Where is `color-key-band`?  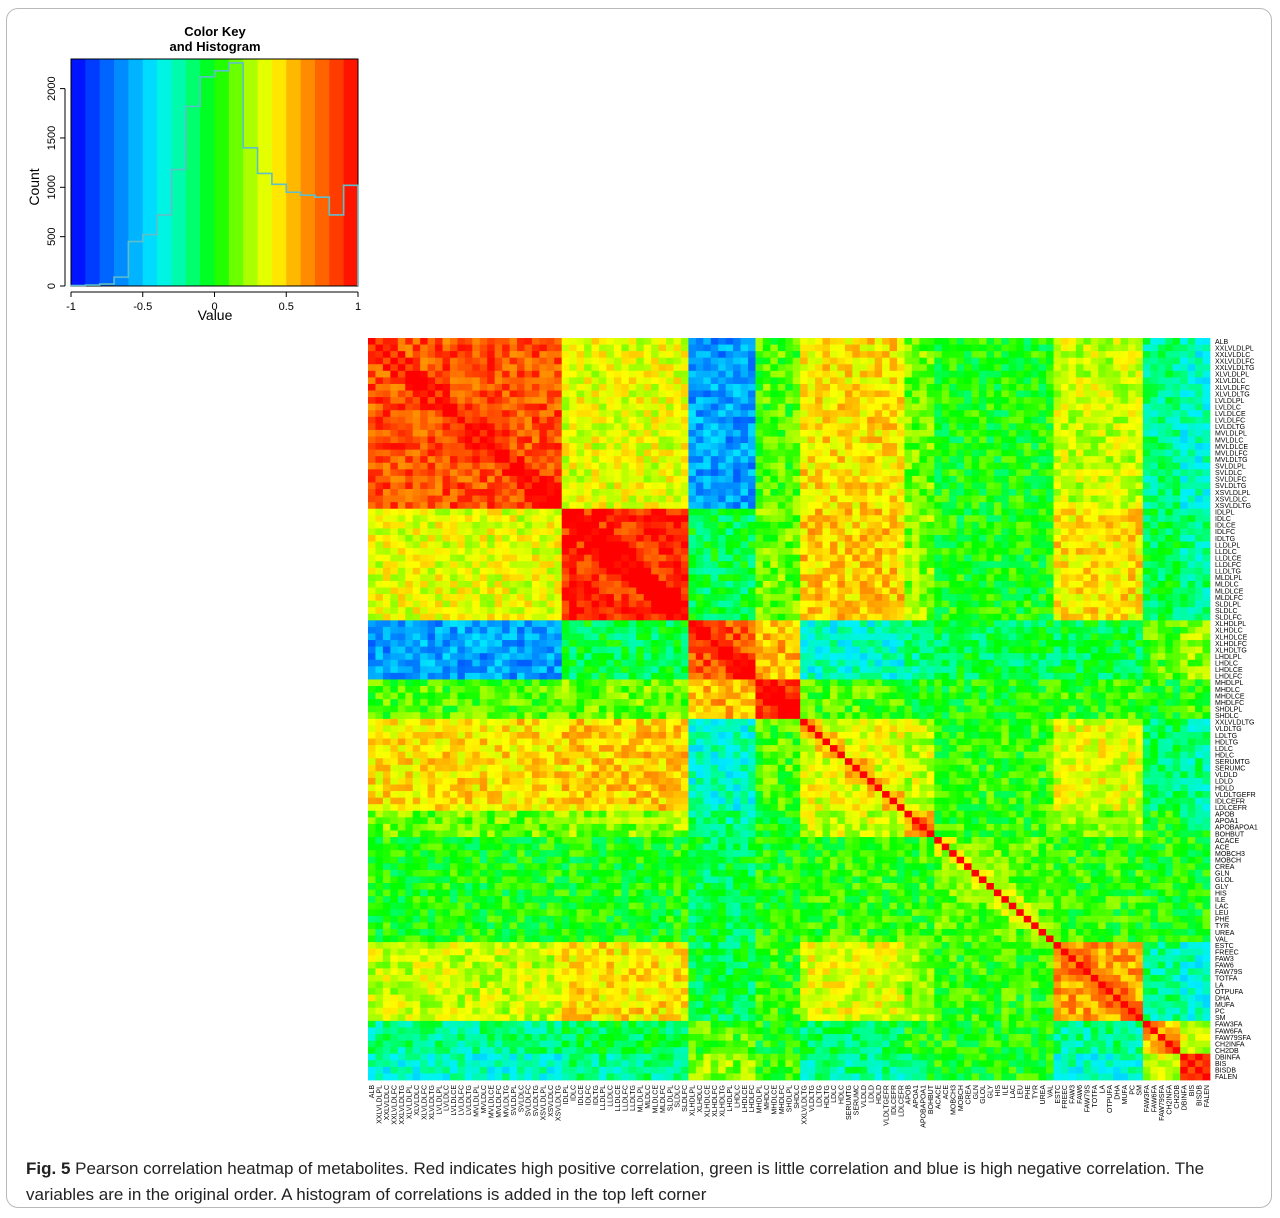 color-key-band is located at coordinates (207, 172).